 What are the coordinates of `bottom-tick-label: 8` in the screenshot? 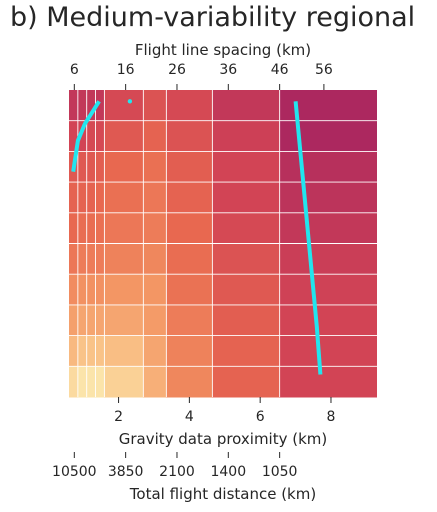 It's located at (331, 417).